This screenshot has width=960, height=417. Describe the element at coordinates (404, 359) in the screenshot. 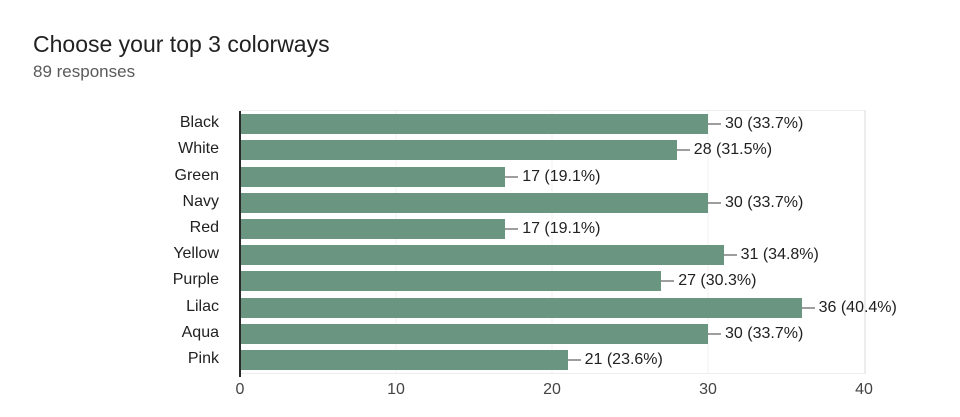

I see `bar-pink` at that location.